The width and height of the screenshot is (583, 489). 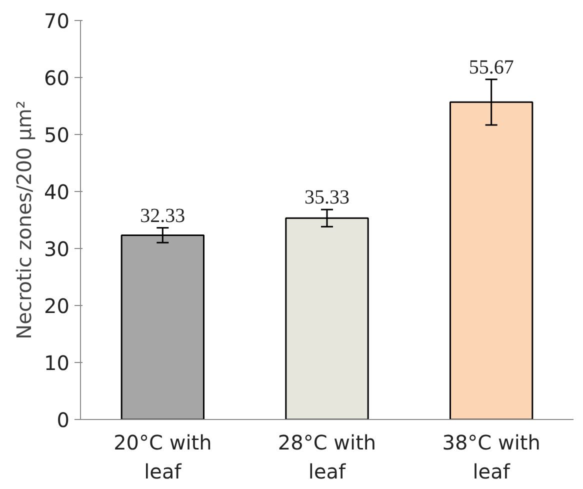 What do you see at coordinates (63, 420) in the screenshot?
I see `y-tick-label: 0` at bounding box center [63, 420].